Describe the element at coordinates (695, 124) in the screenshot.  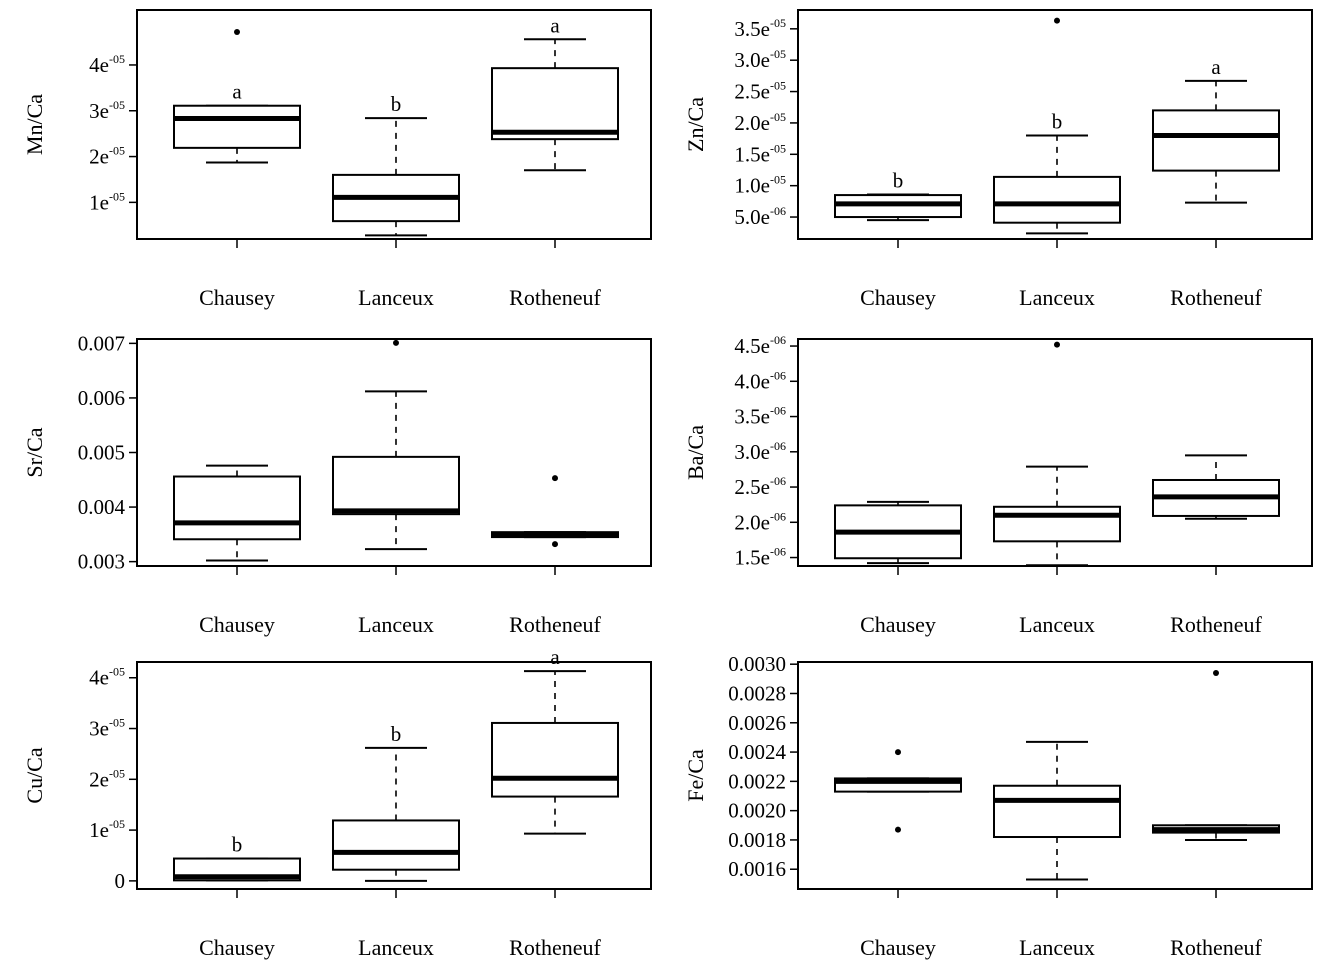
I see `y-axis-label: Zn/Ca` at that location.